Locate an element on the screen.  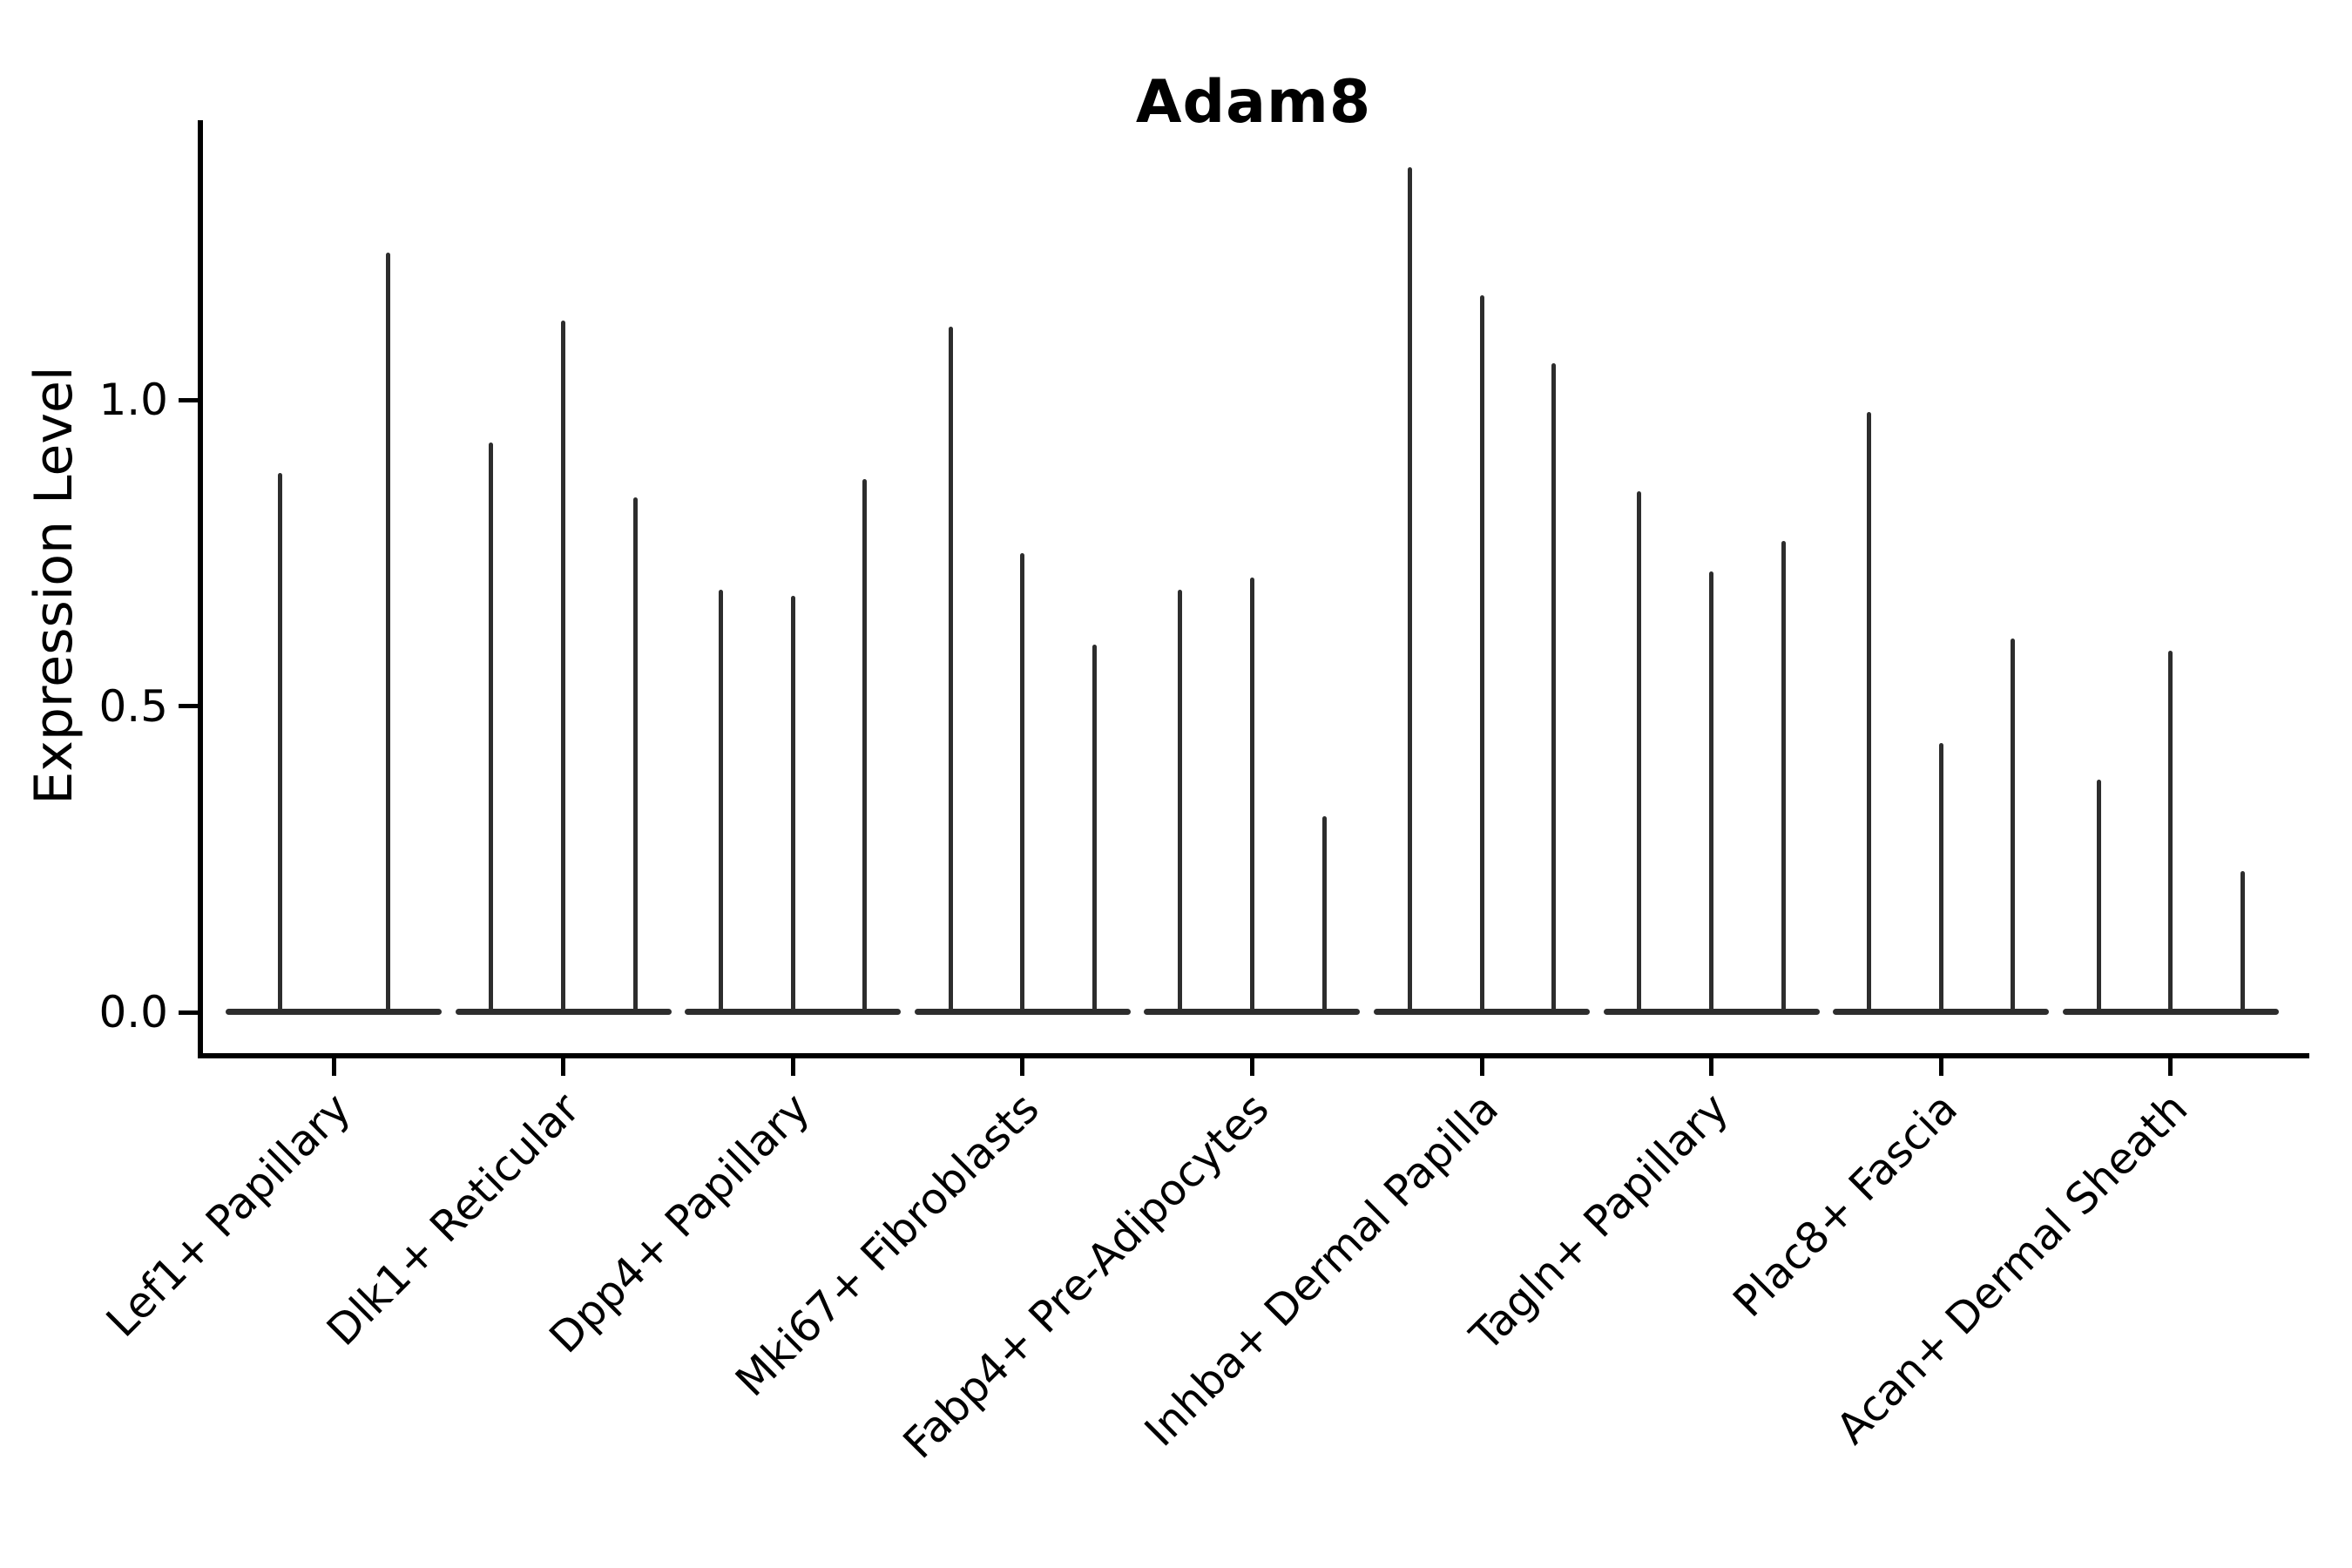
y-tick-label: 0.0 is located at coordinates (133, 1012).